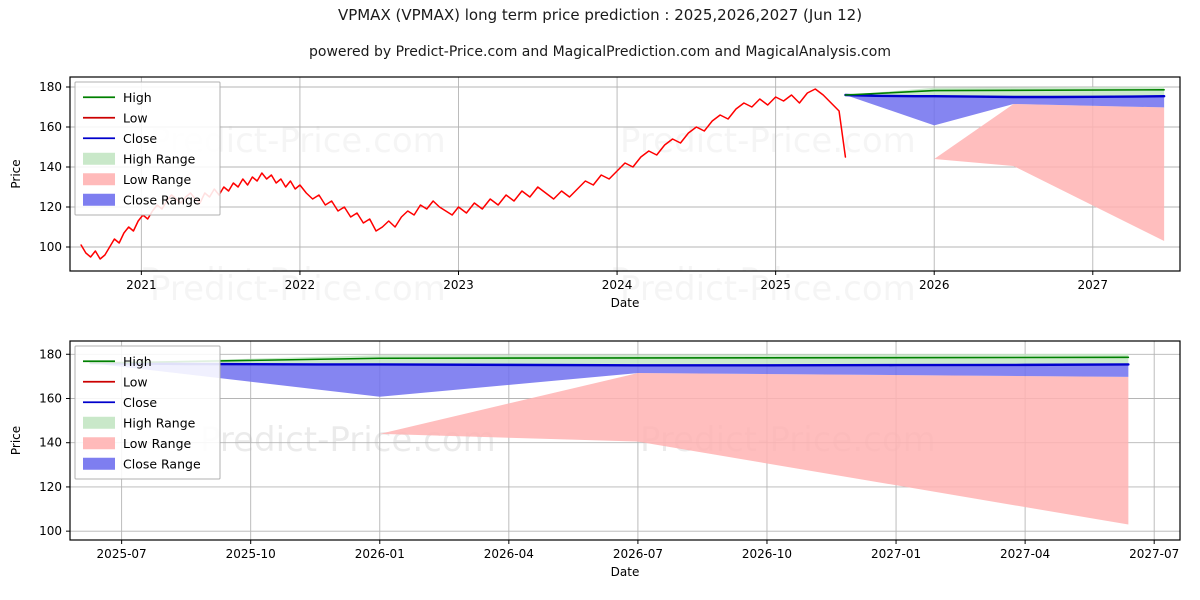  Describe the element at coordinates (1154, 554) in the screenshot. I see `x-tick-label: 2027-07` at that location.